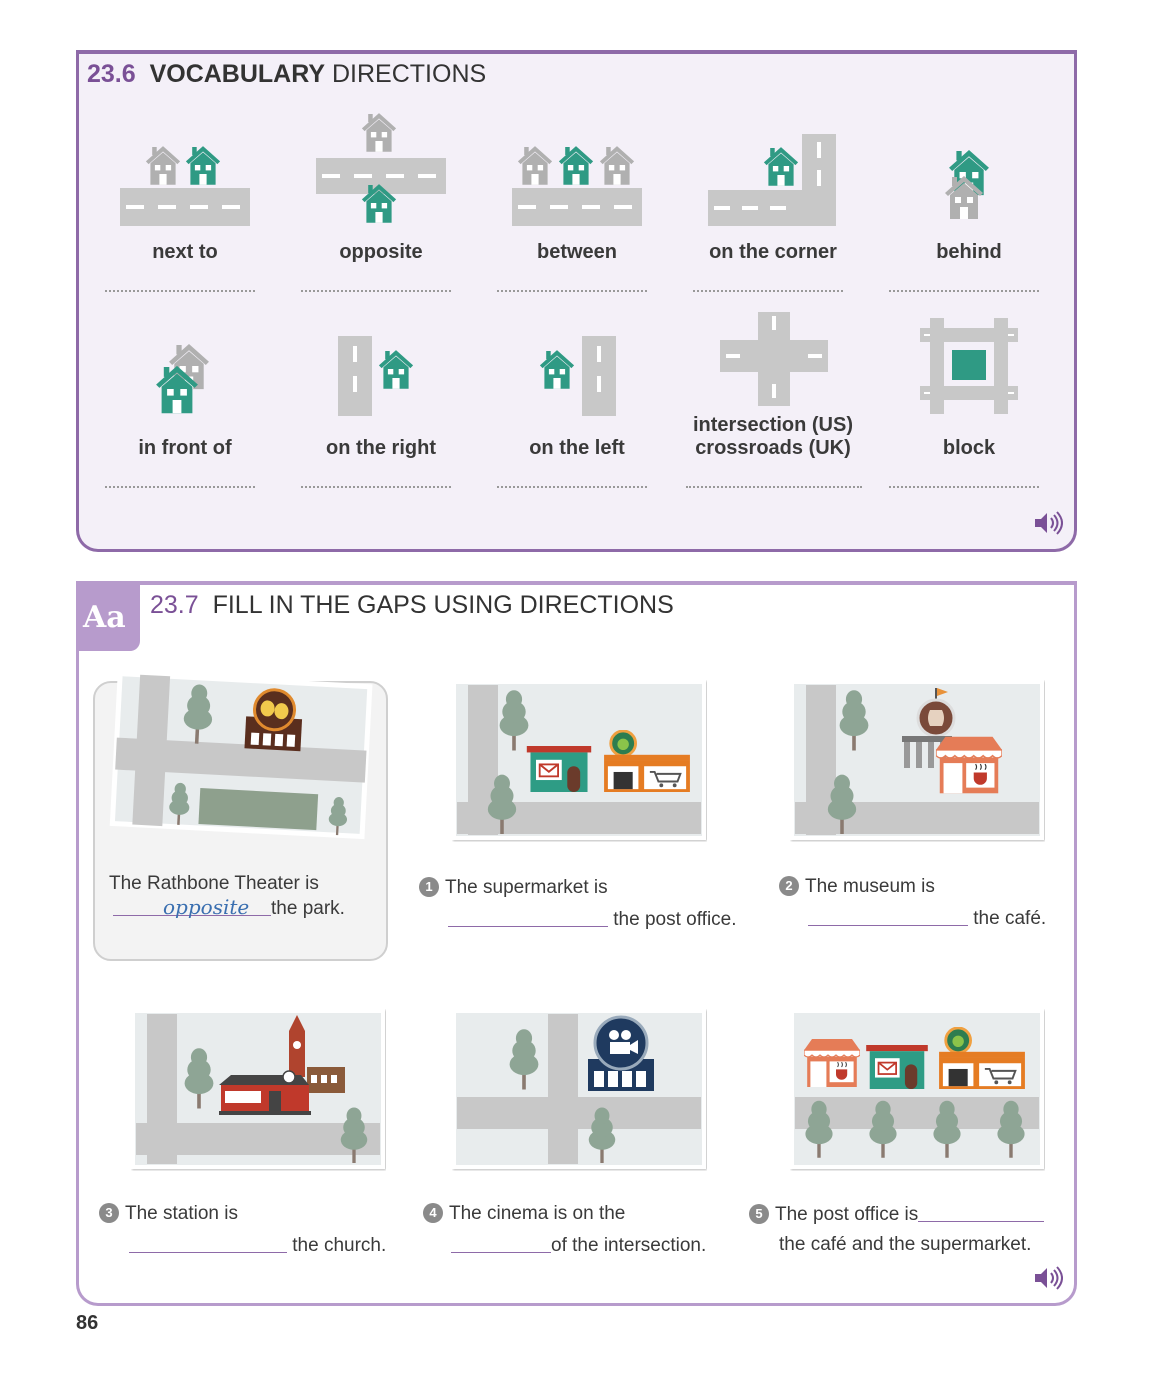 The image size is (1152, 1376). I want to click on next-to-icon, so click(185, 186).